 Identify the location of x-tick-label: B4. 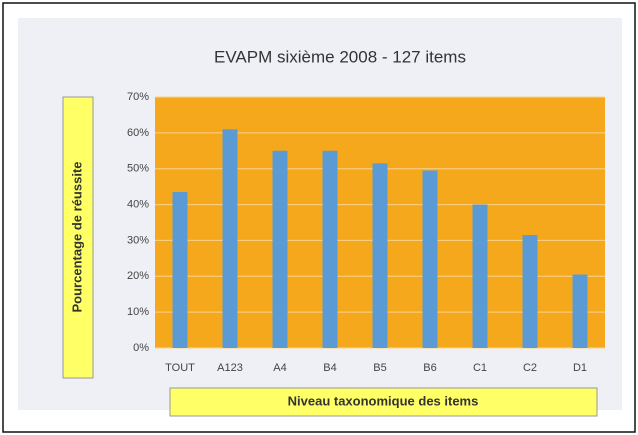
(329, 368).